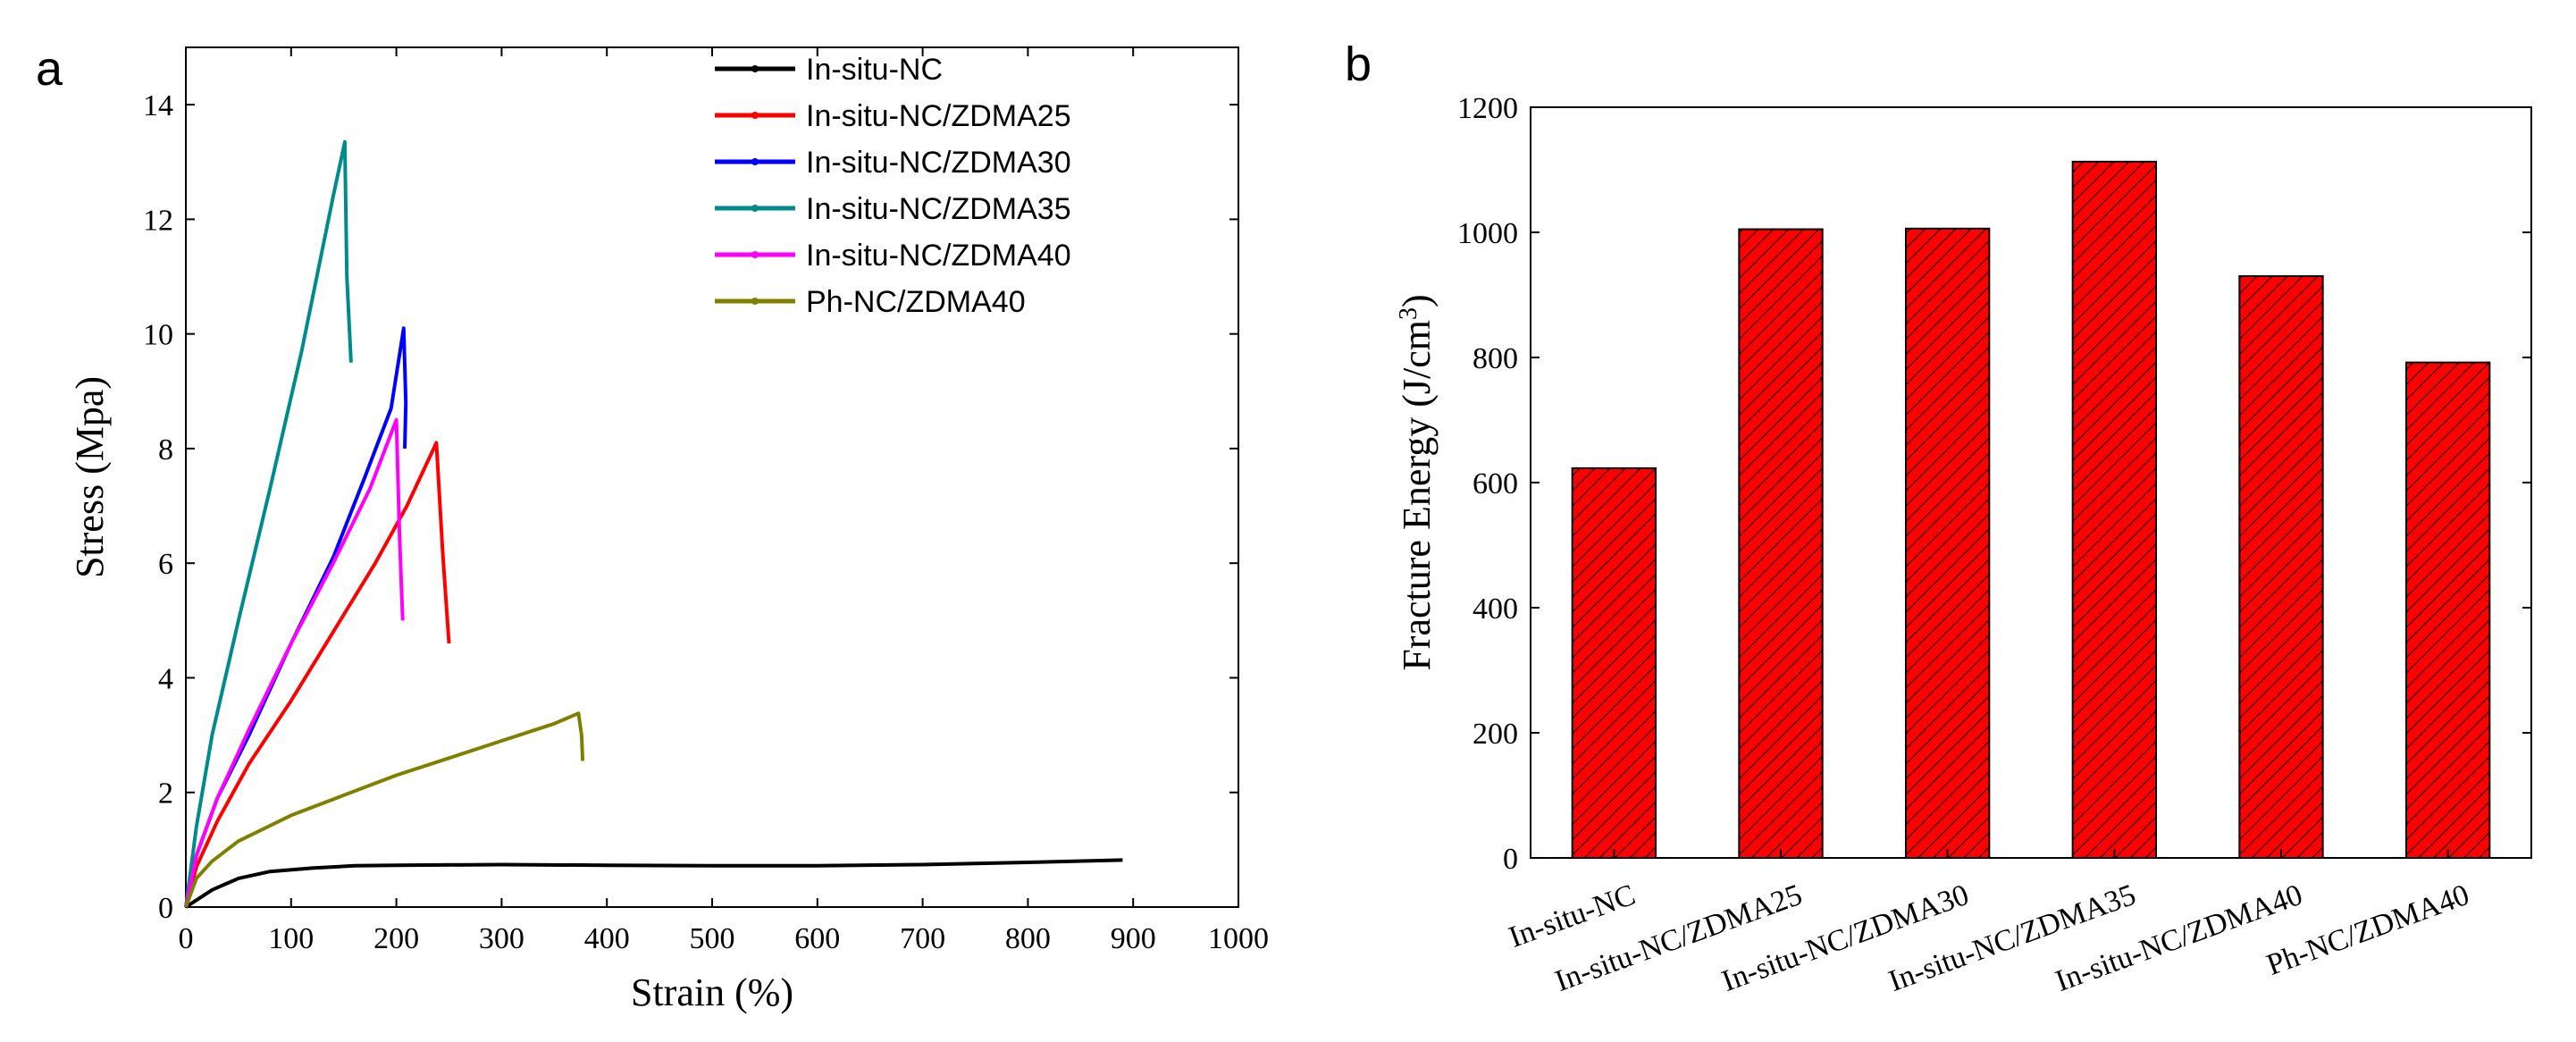  What do you see at coordinates (1028, 938) in the screenshot?
I see `x-tick-label: 800` at bounding box center [1028, 938].